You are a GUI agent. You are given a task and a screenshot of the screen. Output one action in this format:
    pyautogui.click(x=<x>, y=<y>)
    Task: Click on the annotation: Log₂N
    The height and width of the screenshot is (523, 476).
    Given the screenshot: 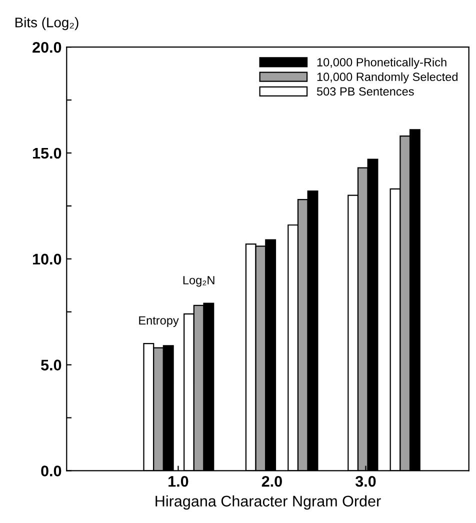 What is the action you would take?
    pyautogui.click(x=198, y=281)
    